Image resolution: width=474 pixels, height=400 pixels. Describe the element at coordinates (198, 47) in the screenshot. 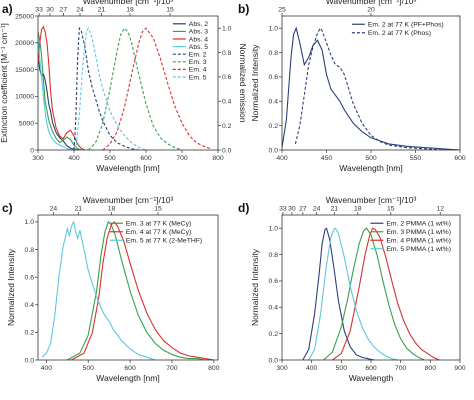

I see `legend-label: Abs. 5` at that location.